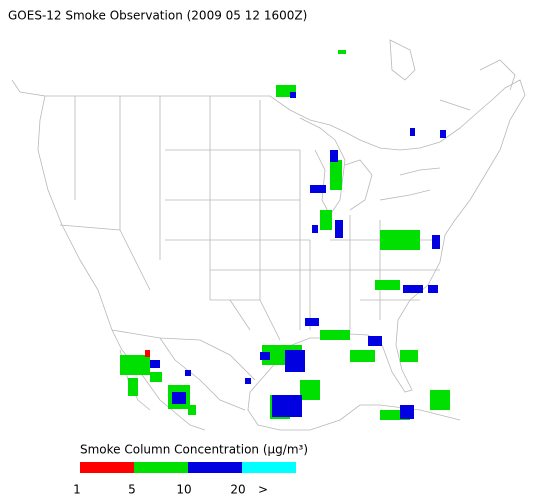  I want to click on mexico-border, so click(183, 370).